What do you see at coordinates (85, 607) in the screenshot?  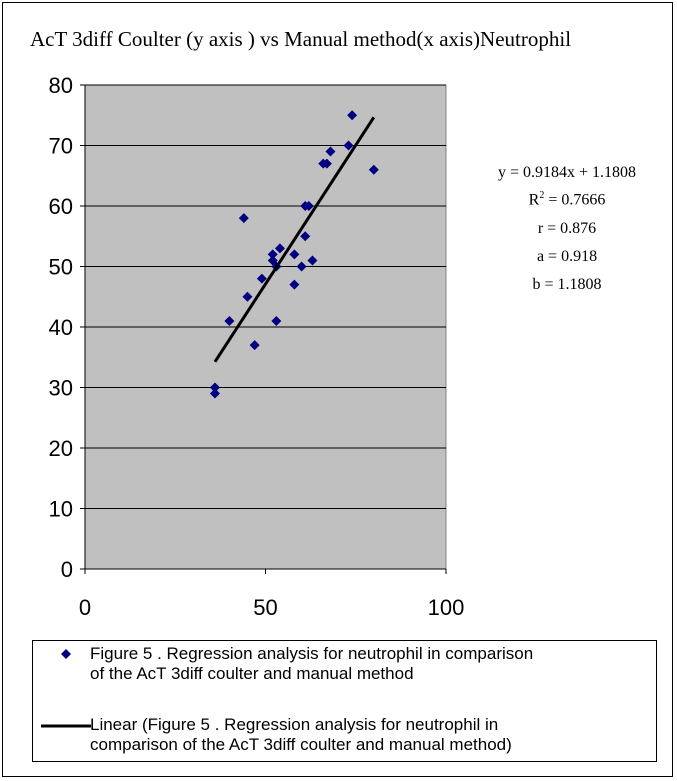 I see `x-tick-label: 0` at bounding box center [85, 607].